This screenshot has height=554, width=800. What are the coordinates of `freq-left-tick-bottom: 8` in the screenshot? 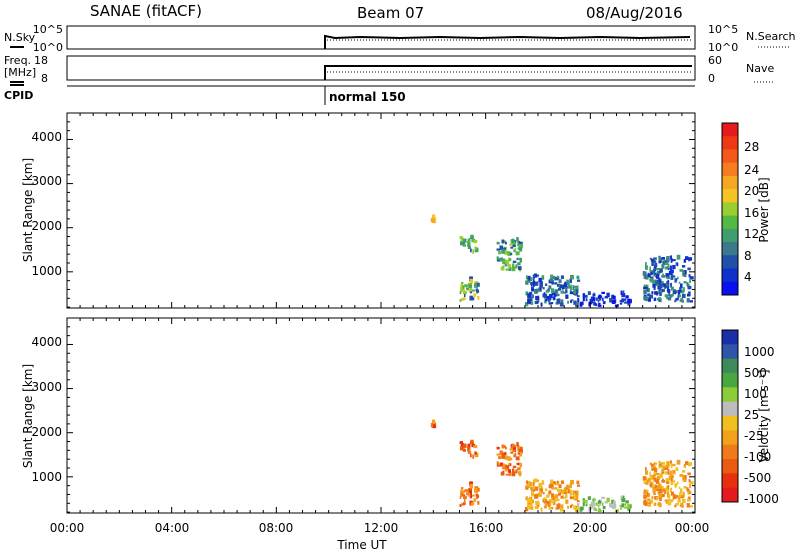 It's located at (44, 78).